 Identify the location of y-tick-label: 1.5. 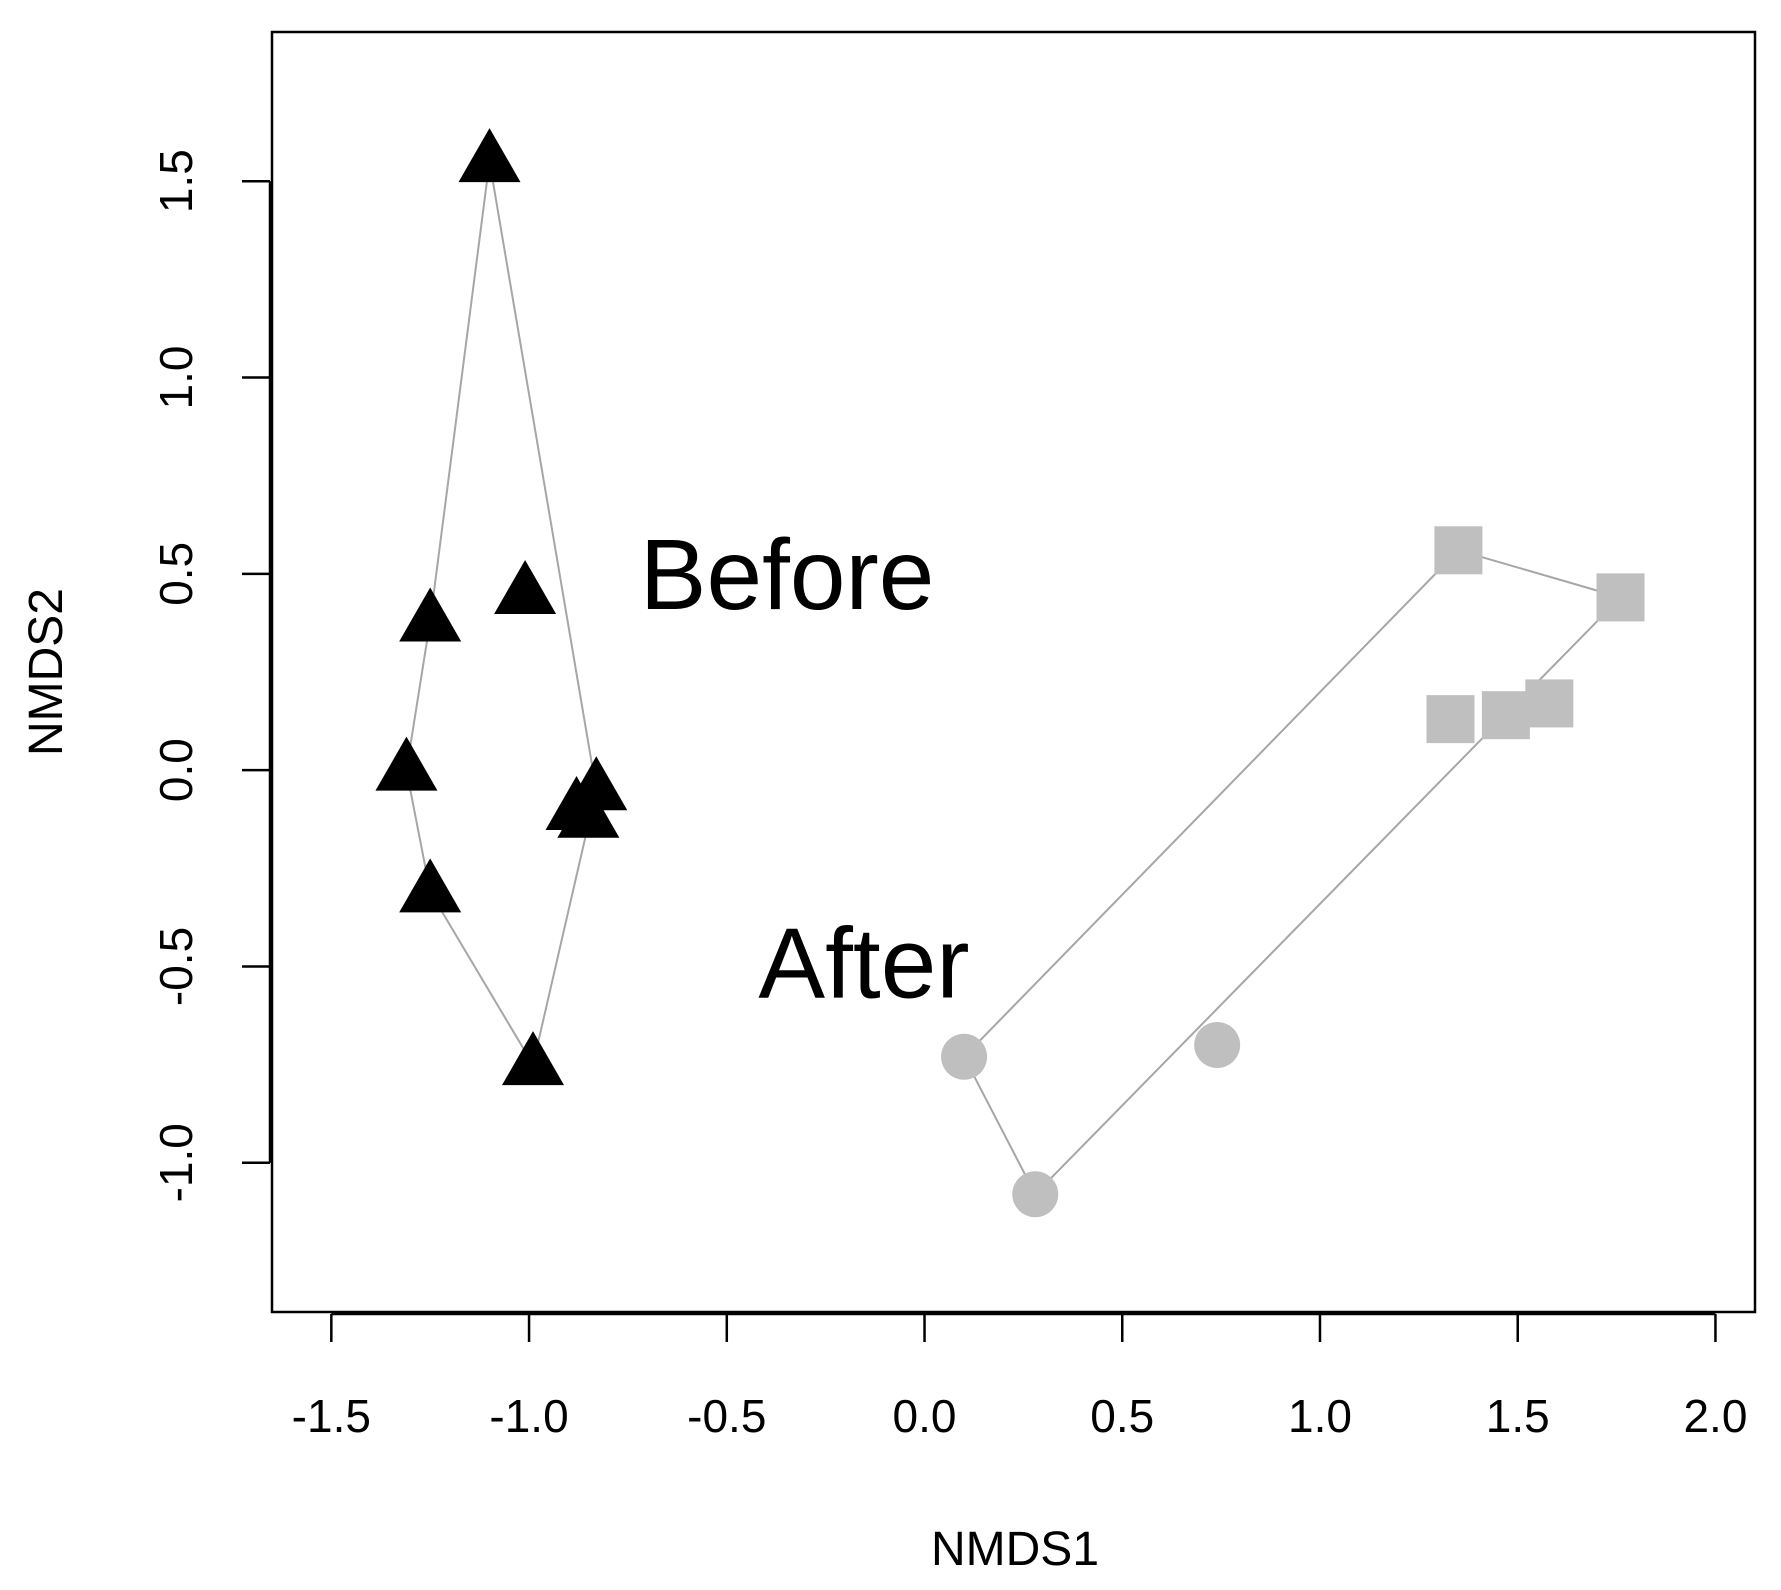
(176, 181).